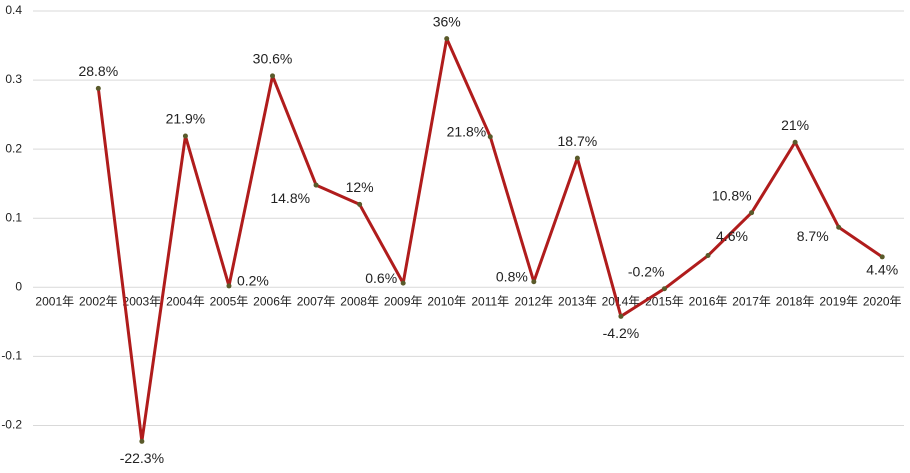 The width and height of the screenshot is (910, 473). I want to click on data-label: 12%, so click(360, 187).